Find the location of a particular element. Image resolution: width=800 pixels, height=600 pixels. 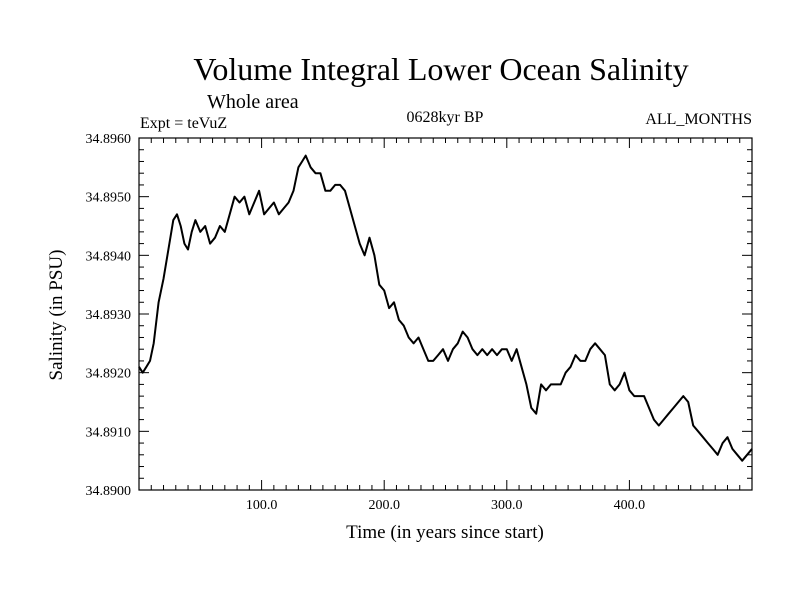

y-tick-label: 34.8900 is located at coordinates (109, 491).